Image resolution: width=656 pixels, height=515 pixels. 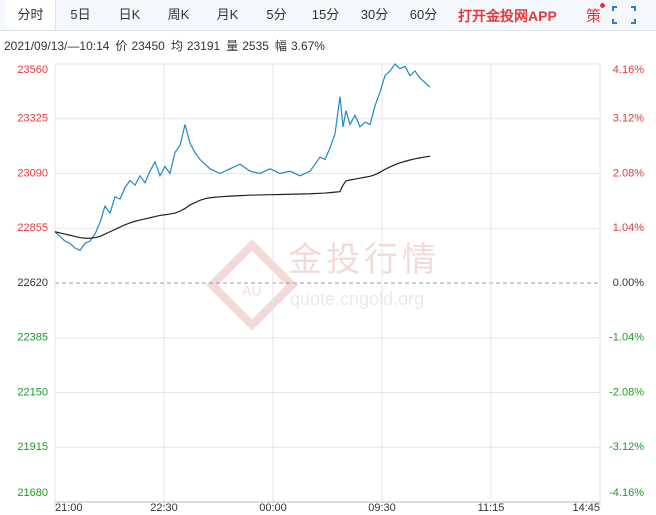 I want to click on info-date: 2021/09/13/—10:14, so click(x=57, y=46).